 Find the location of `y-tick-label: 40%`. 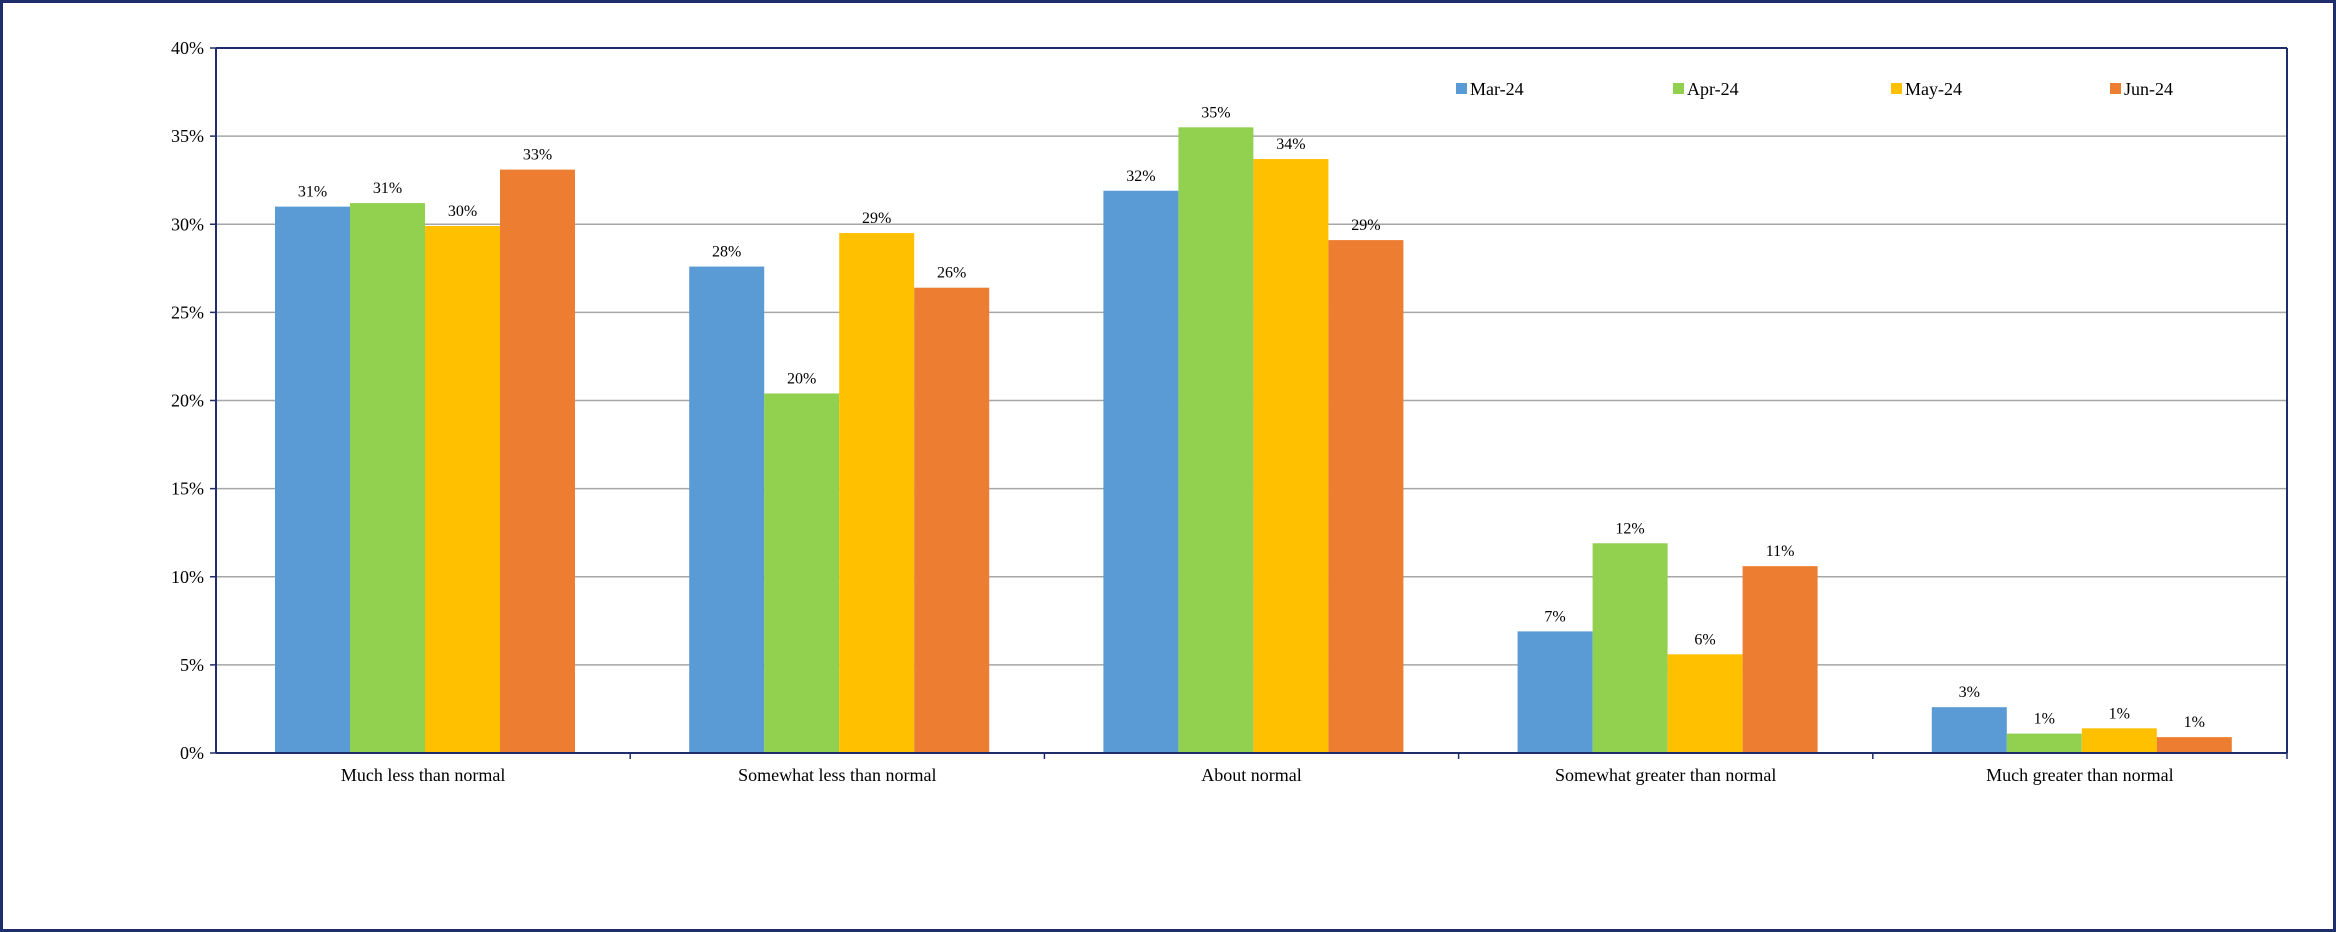

y-tick-label: 40% is located at coordinates (187, 48).